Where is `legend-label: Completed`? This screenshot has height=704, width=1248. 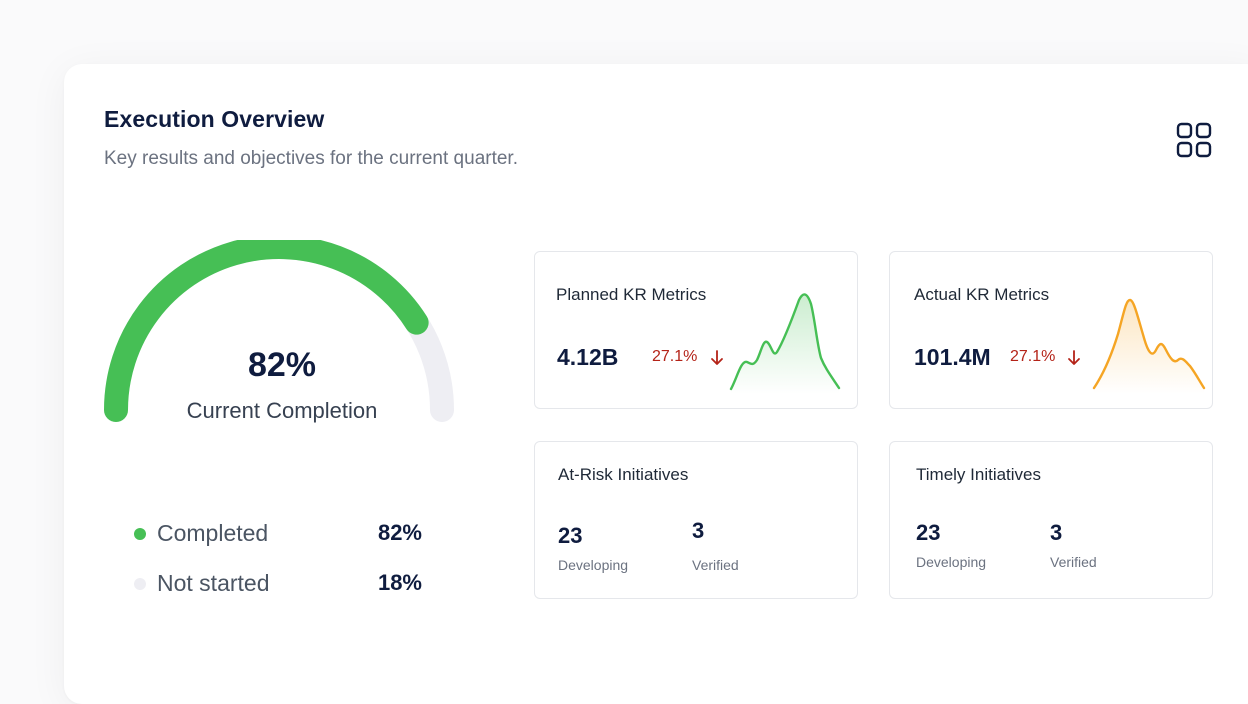
legend-label: Completed is located at coordinates (213, 533).